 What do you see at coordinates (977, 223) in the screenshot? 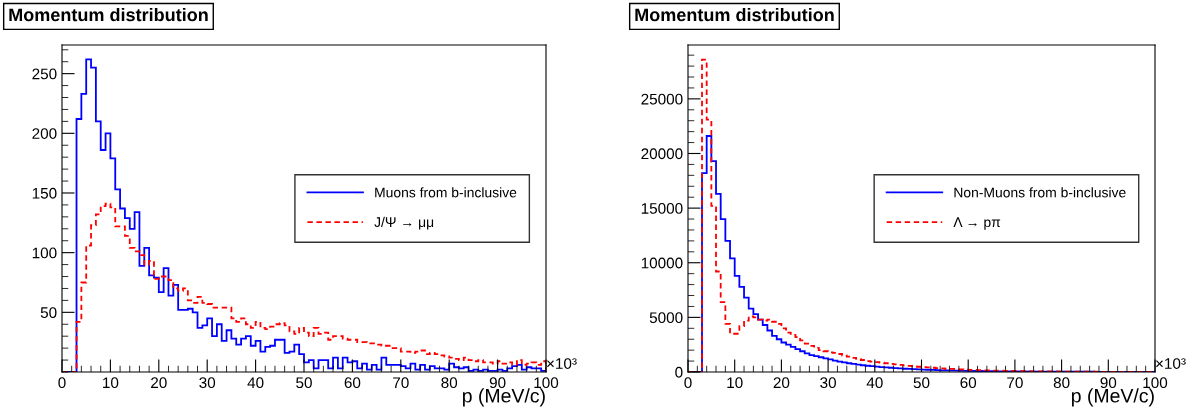
I see `legend-label: Λ → pπ` at bounding box center [977, 223].